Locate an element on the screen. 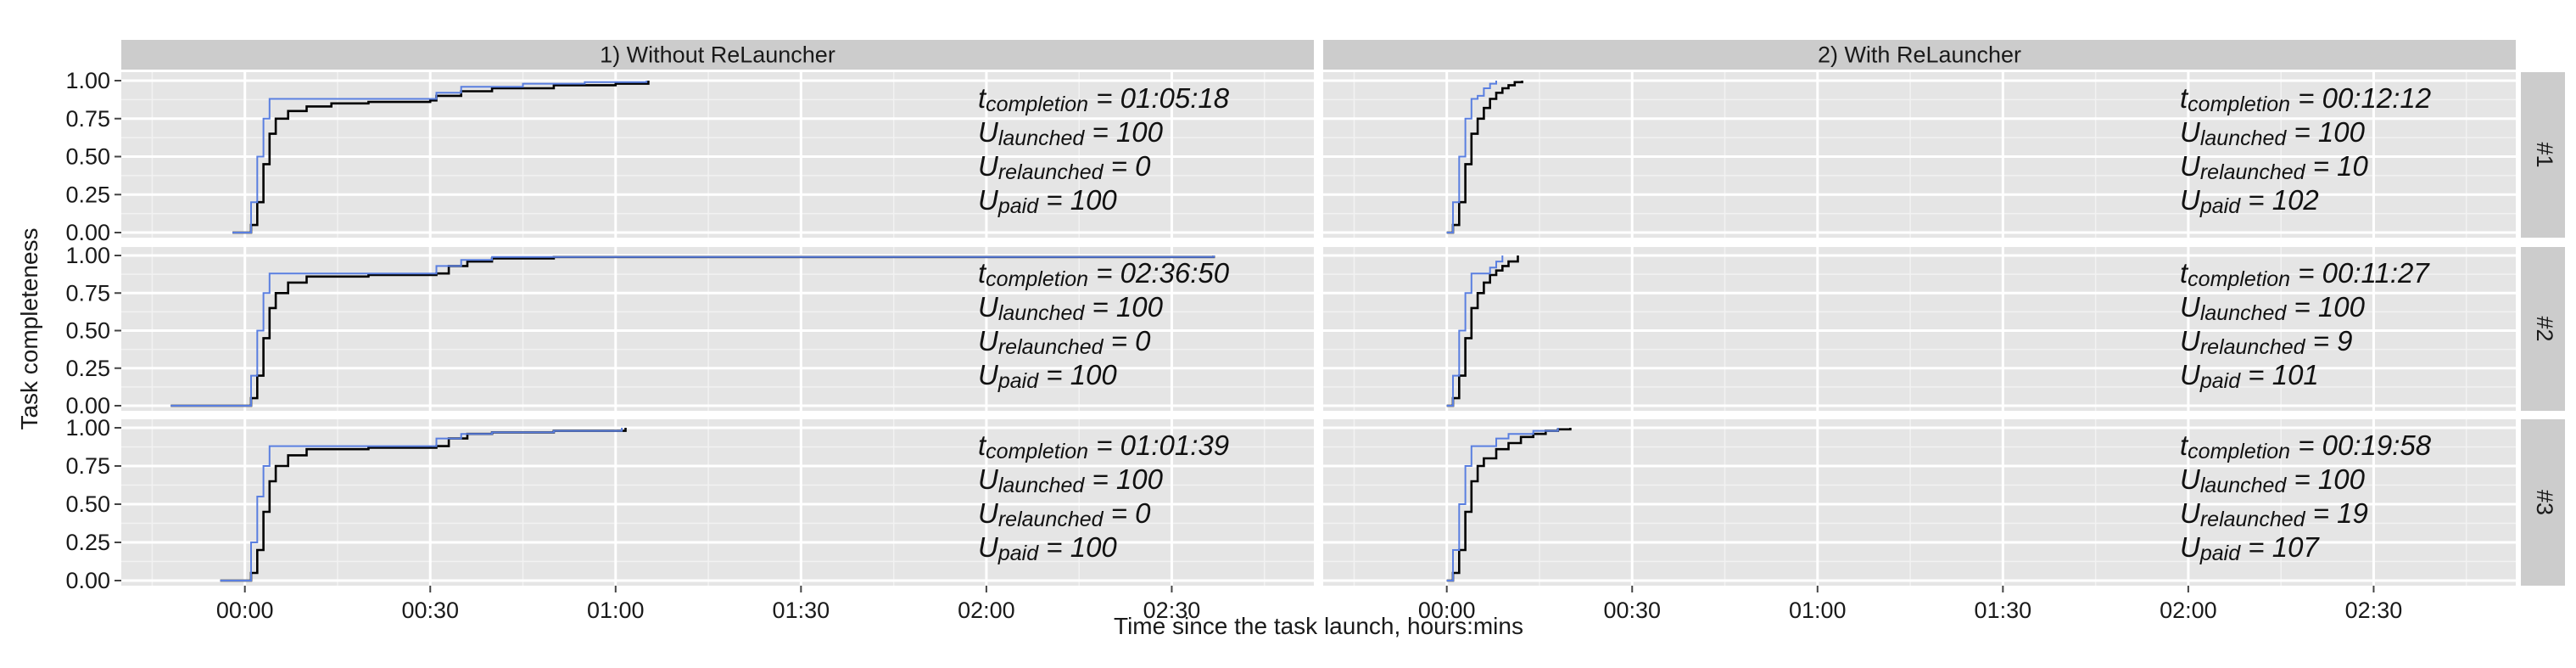  annotation-value: = 02:36:50 is located at coordinates (1159, 273).